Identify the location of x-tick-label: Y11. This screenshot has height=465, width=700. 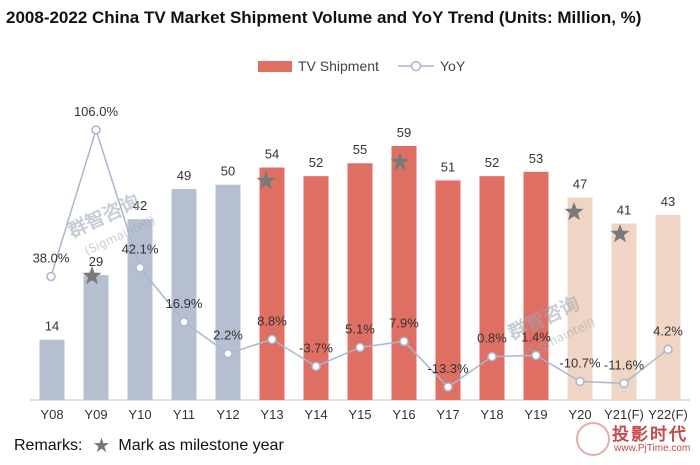
(184, 414).